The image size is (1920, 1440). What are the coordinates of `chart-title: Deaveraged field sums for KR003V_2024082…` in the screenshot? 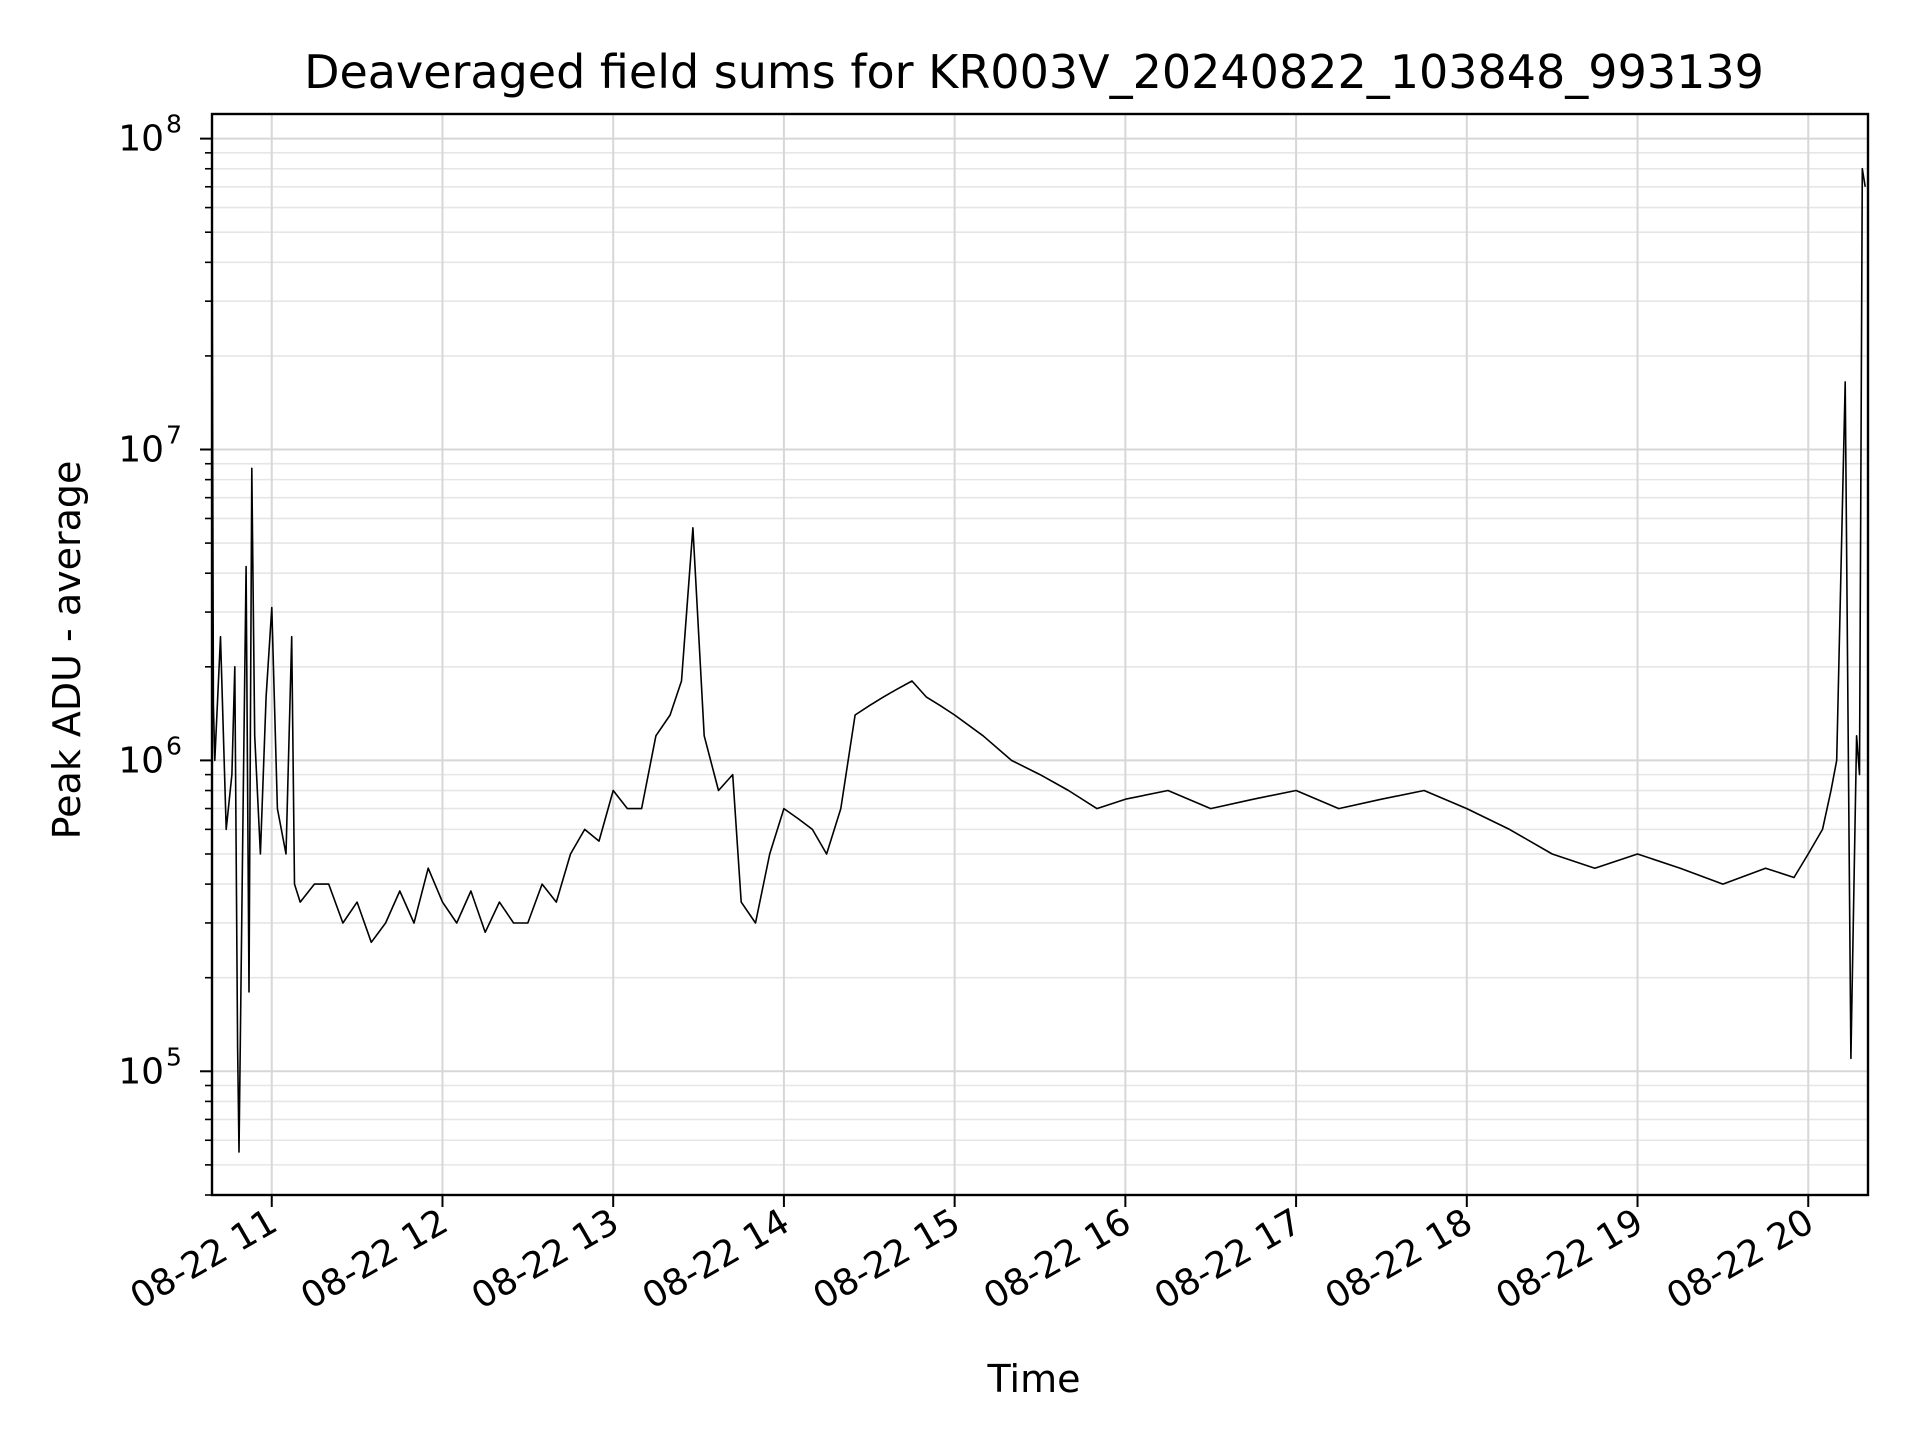 It's located at (1034, 72).